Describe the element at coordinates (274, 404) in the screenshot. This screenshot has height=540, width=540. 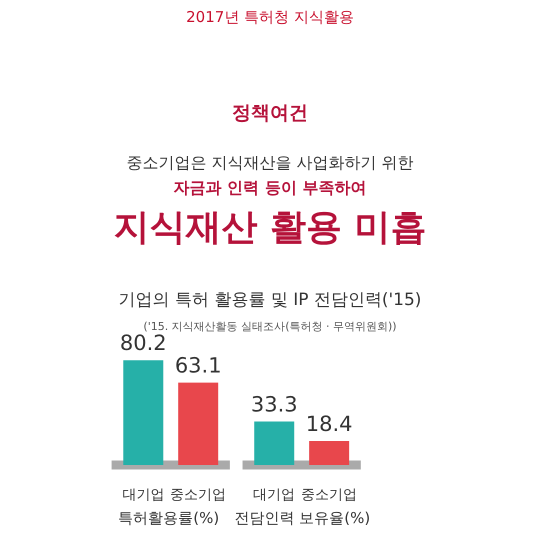
I see `data-label: 33.3` at that location.